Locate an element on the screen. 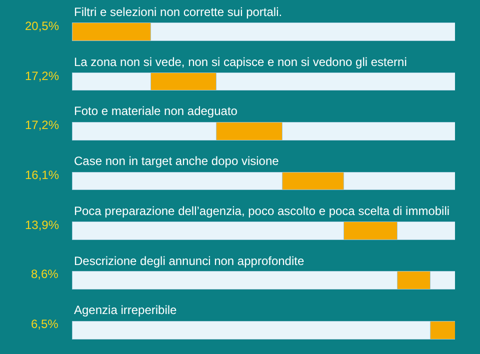  data-label: 6,5% is located at coordinates (45, 324).